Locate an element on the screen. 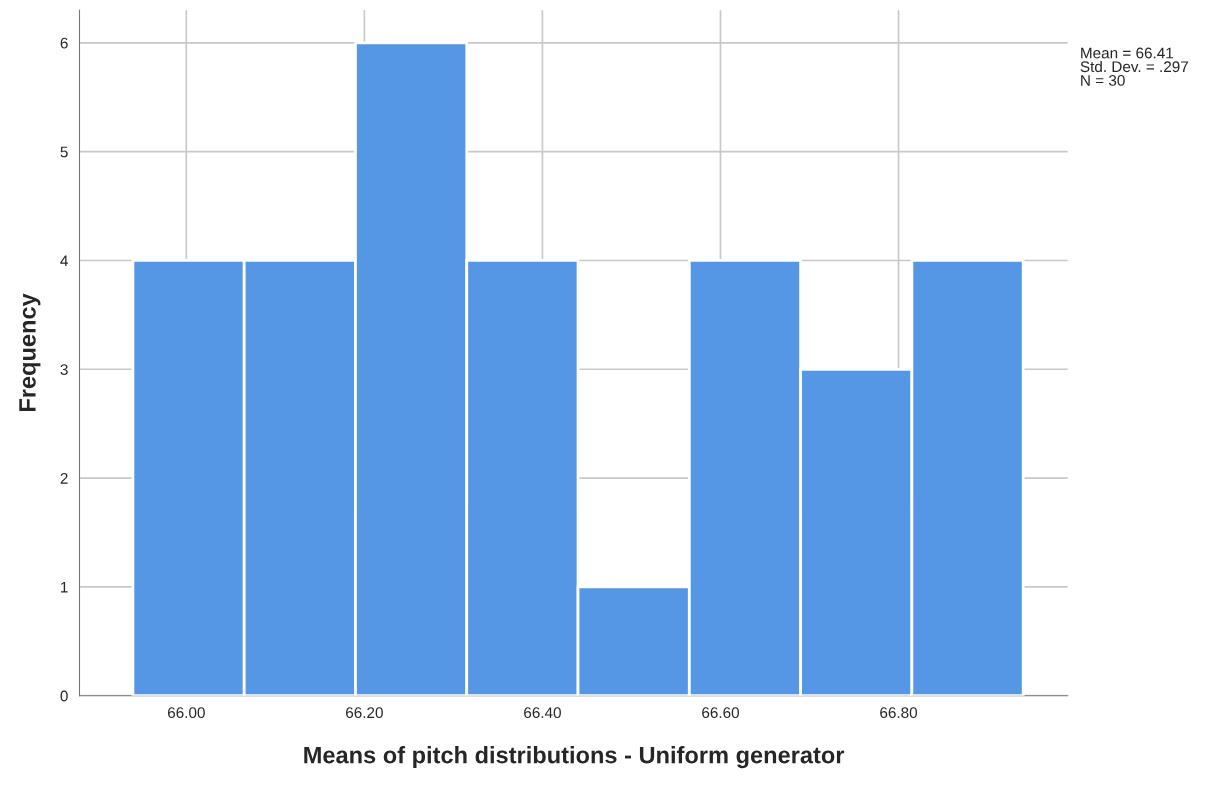 The height and width of the screenshot is (787, 1223). text: Mean = 66.41 Std. Dev. = .297 N = 30 is located at coordinates (1134, 66).